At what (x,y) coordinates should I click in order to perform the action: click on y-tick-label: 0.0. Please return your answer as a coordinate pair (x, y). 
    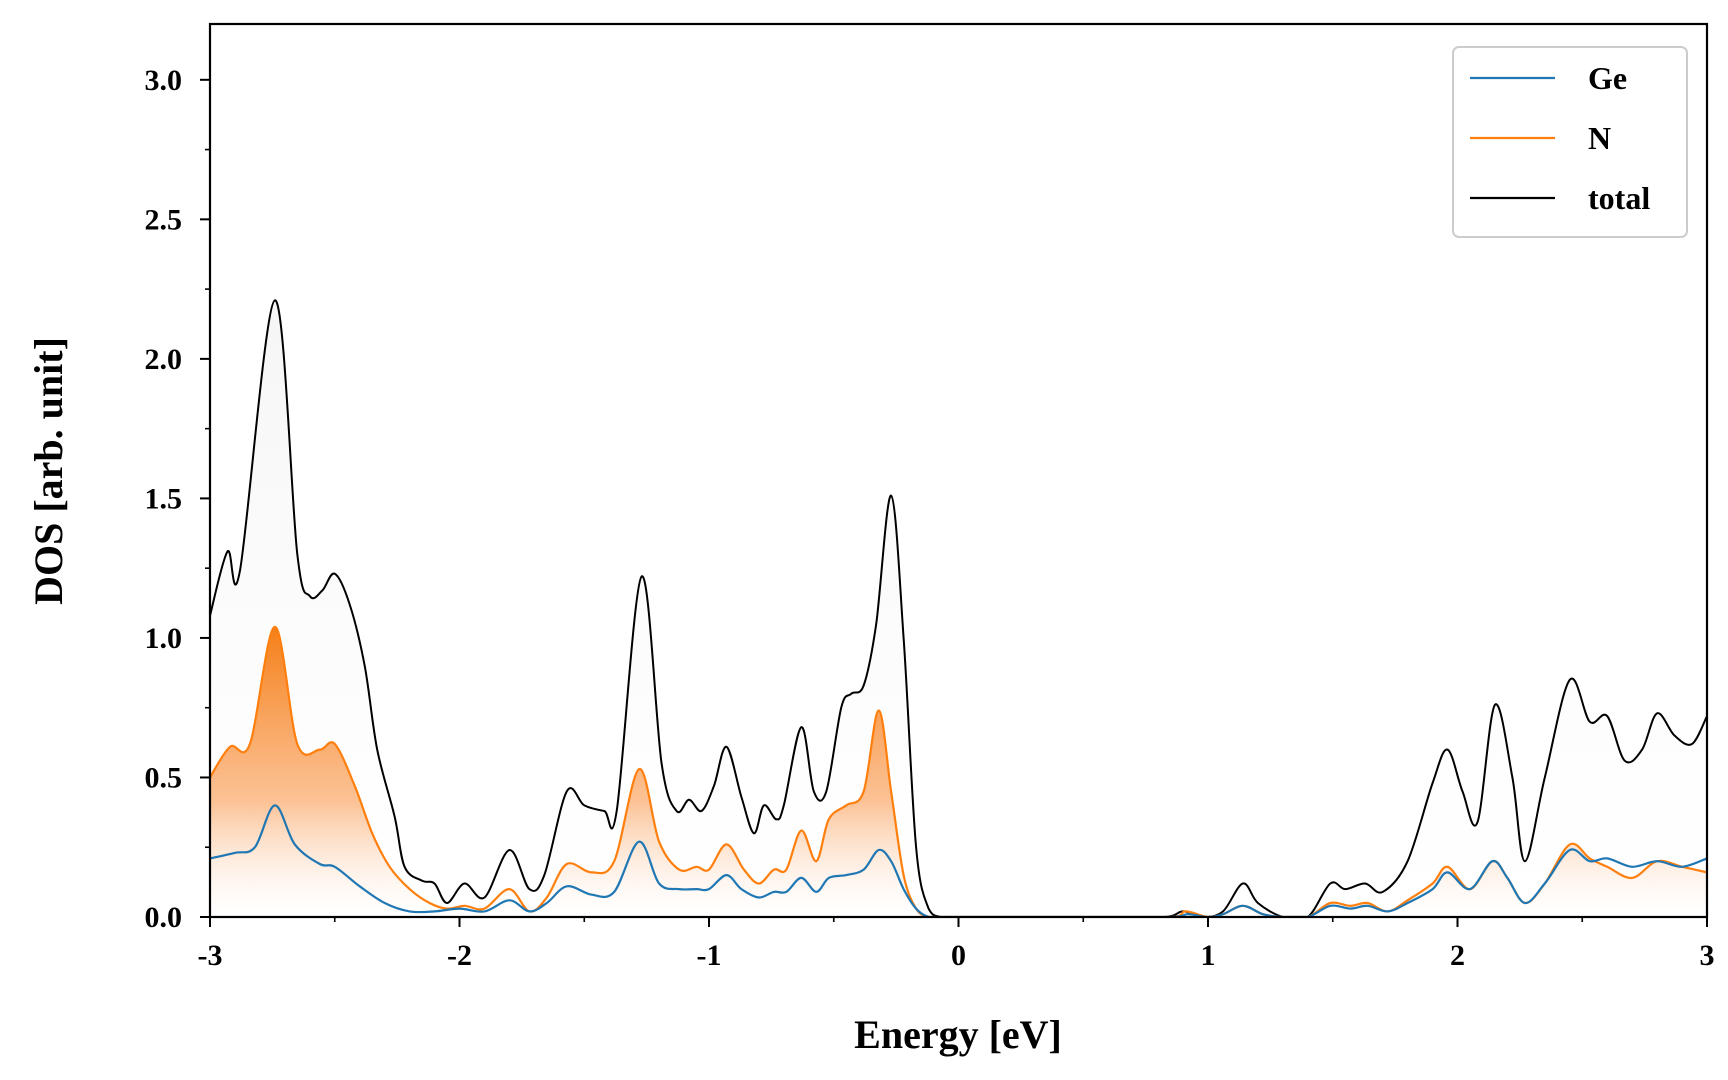
    Looking at the image, I should click on (164, 917).